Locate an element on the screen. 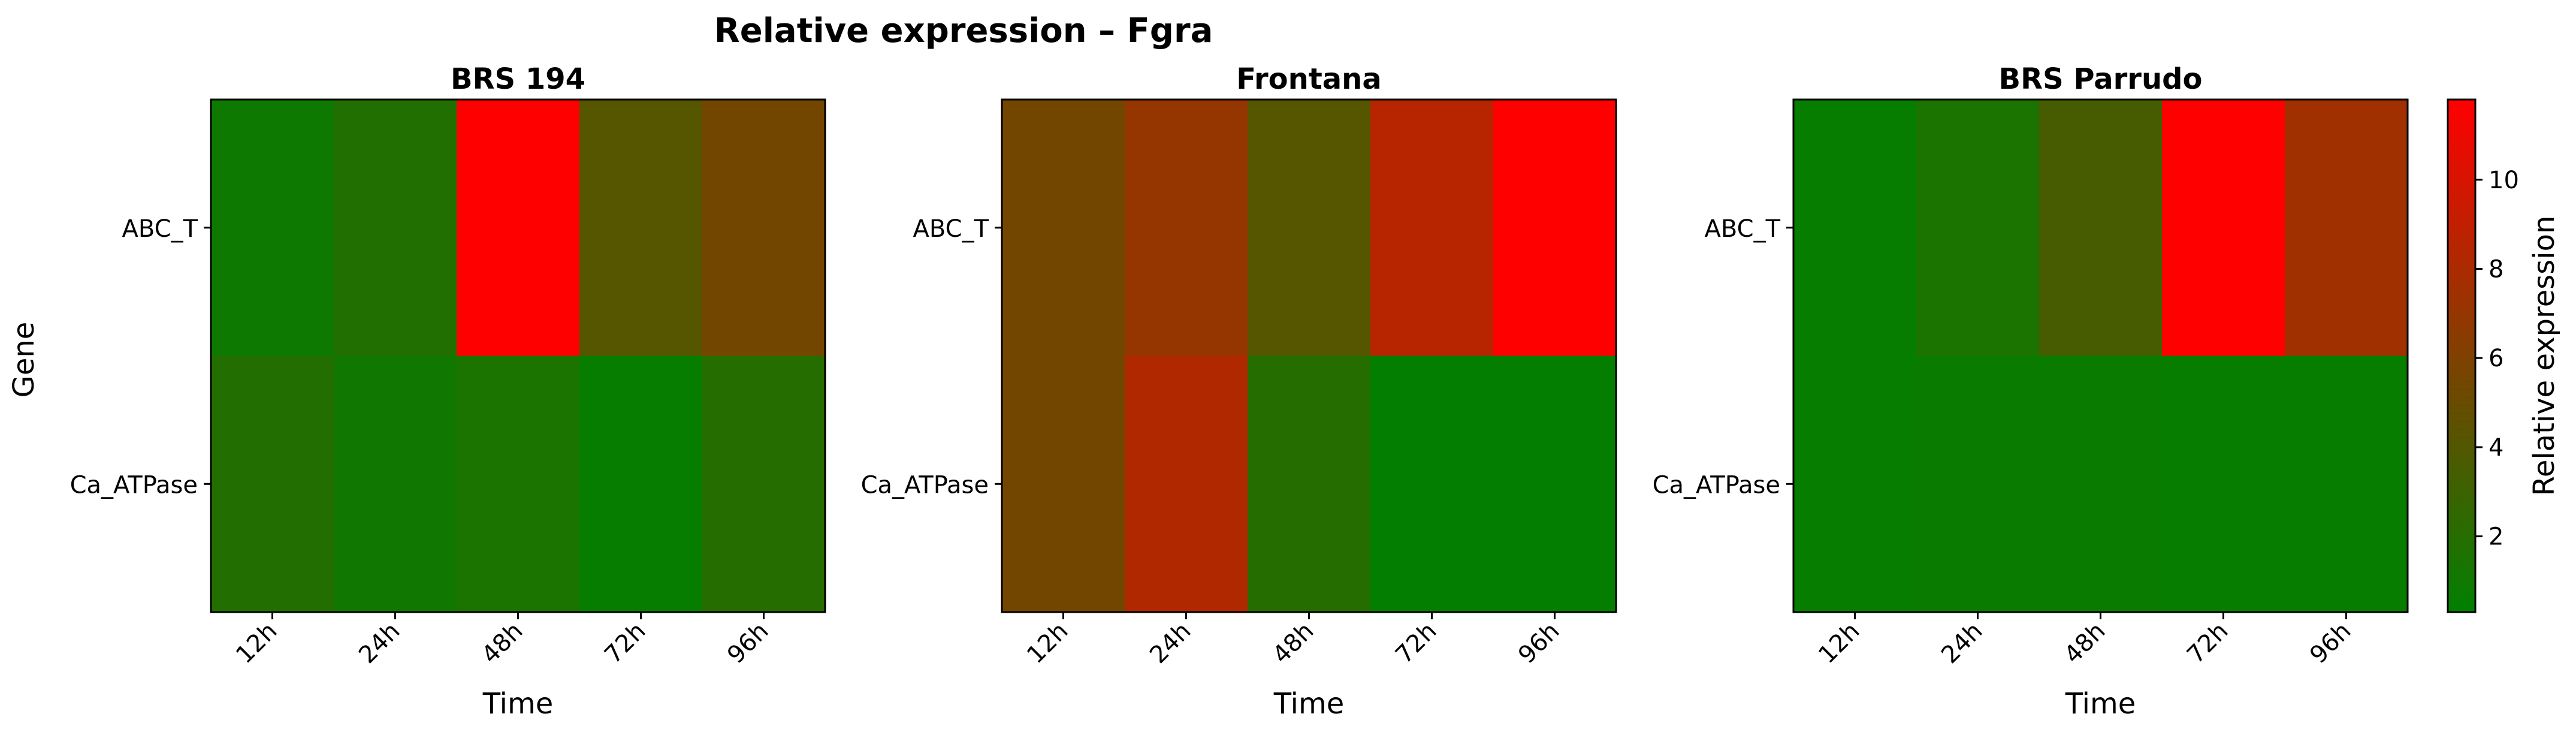 The image size is (2576, 729). figure-title: Relative expression – Fgra is located at coordinates (964, 31).